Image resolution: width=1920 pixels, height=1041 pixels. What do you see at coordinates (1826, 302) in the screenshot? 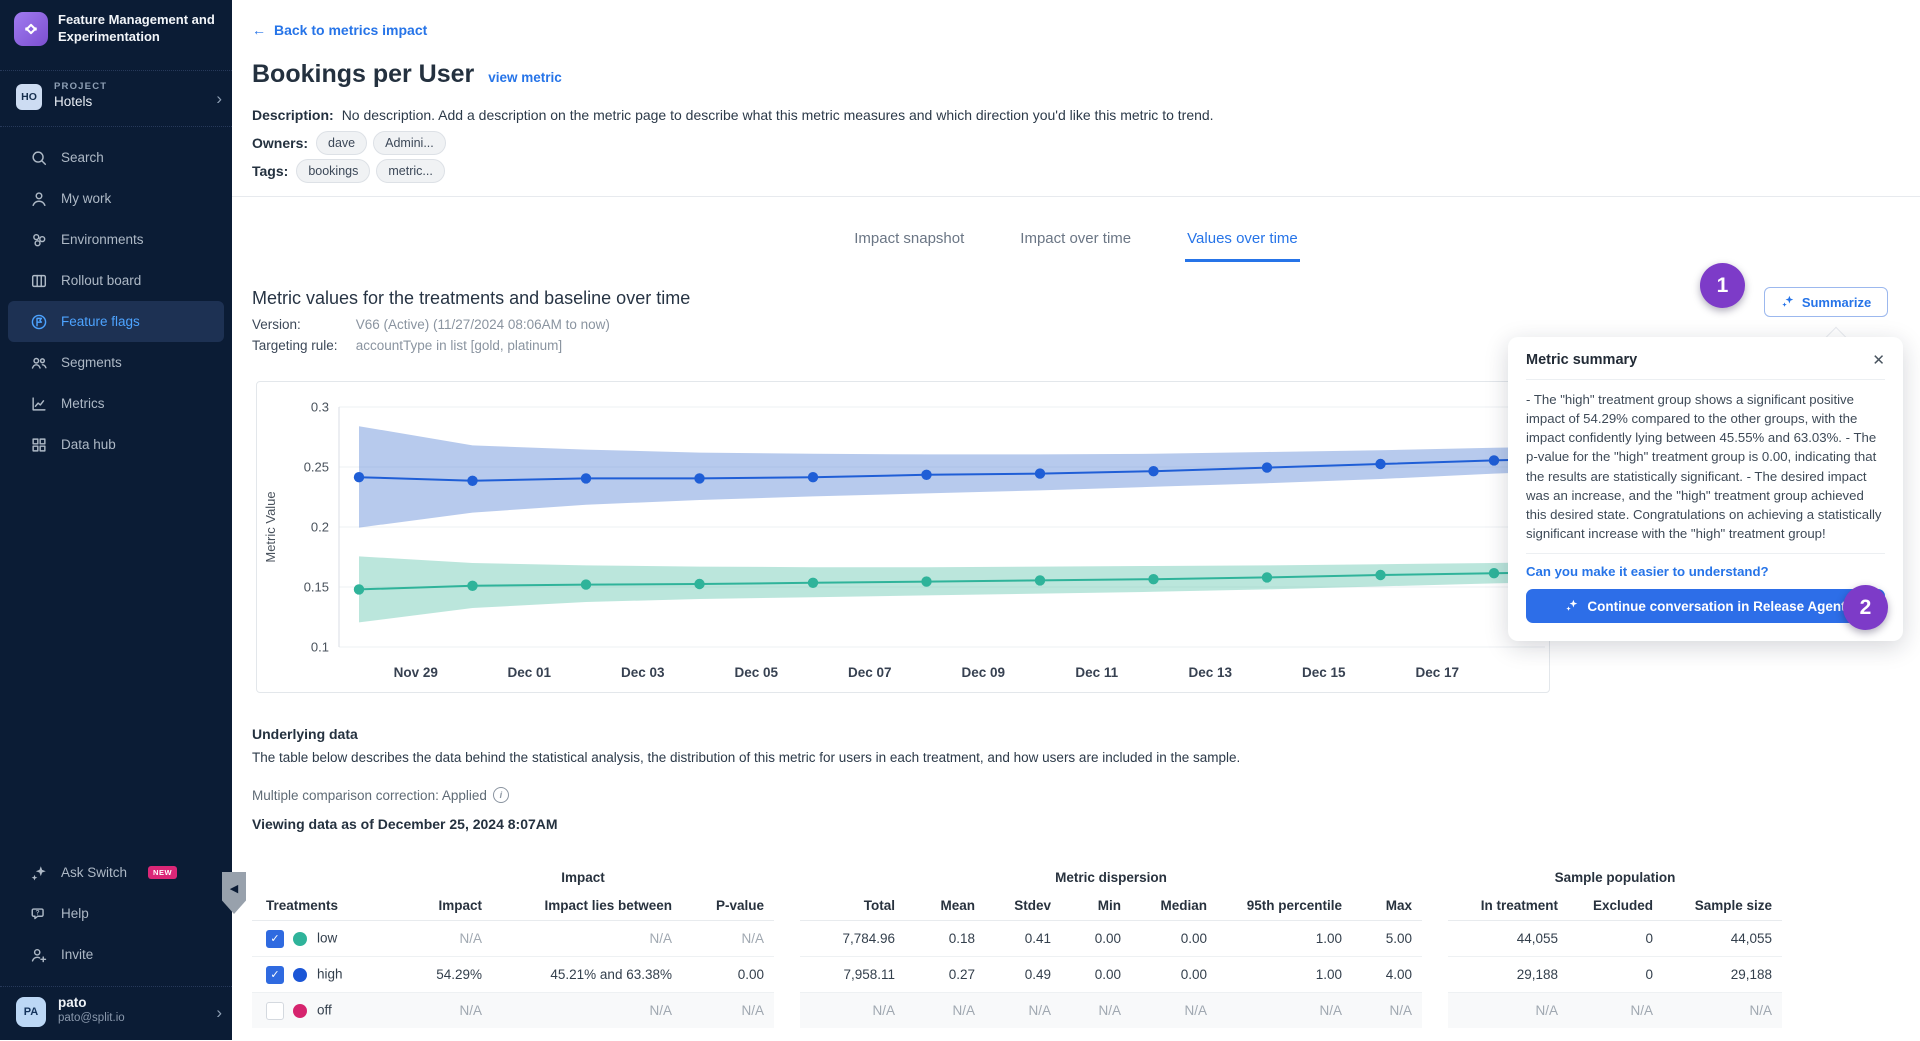
I see `summarize-button: Summarize` at bounding box center [1826, 302].